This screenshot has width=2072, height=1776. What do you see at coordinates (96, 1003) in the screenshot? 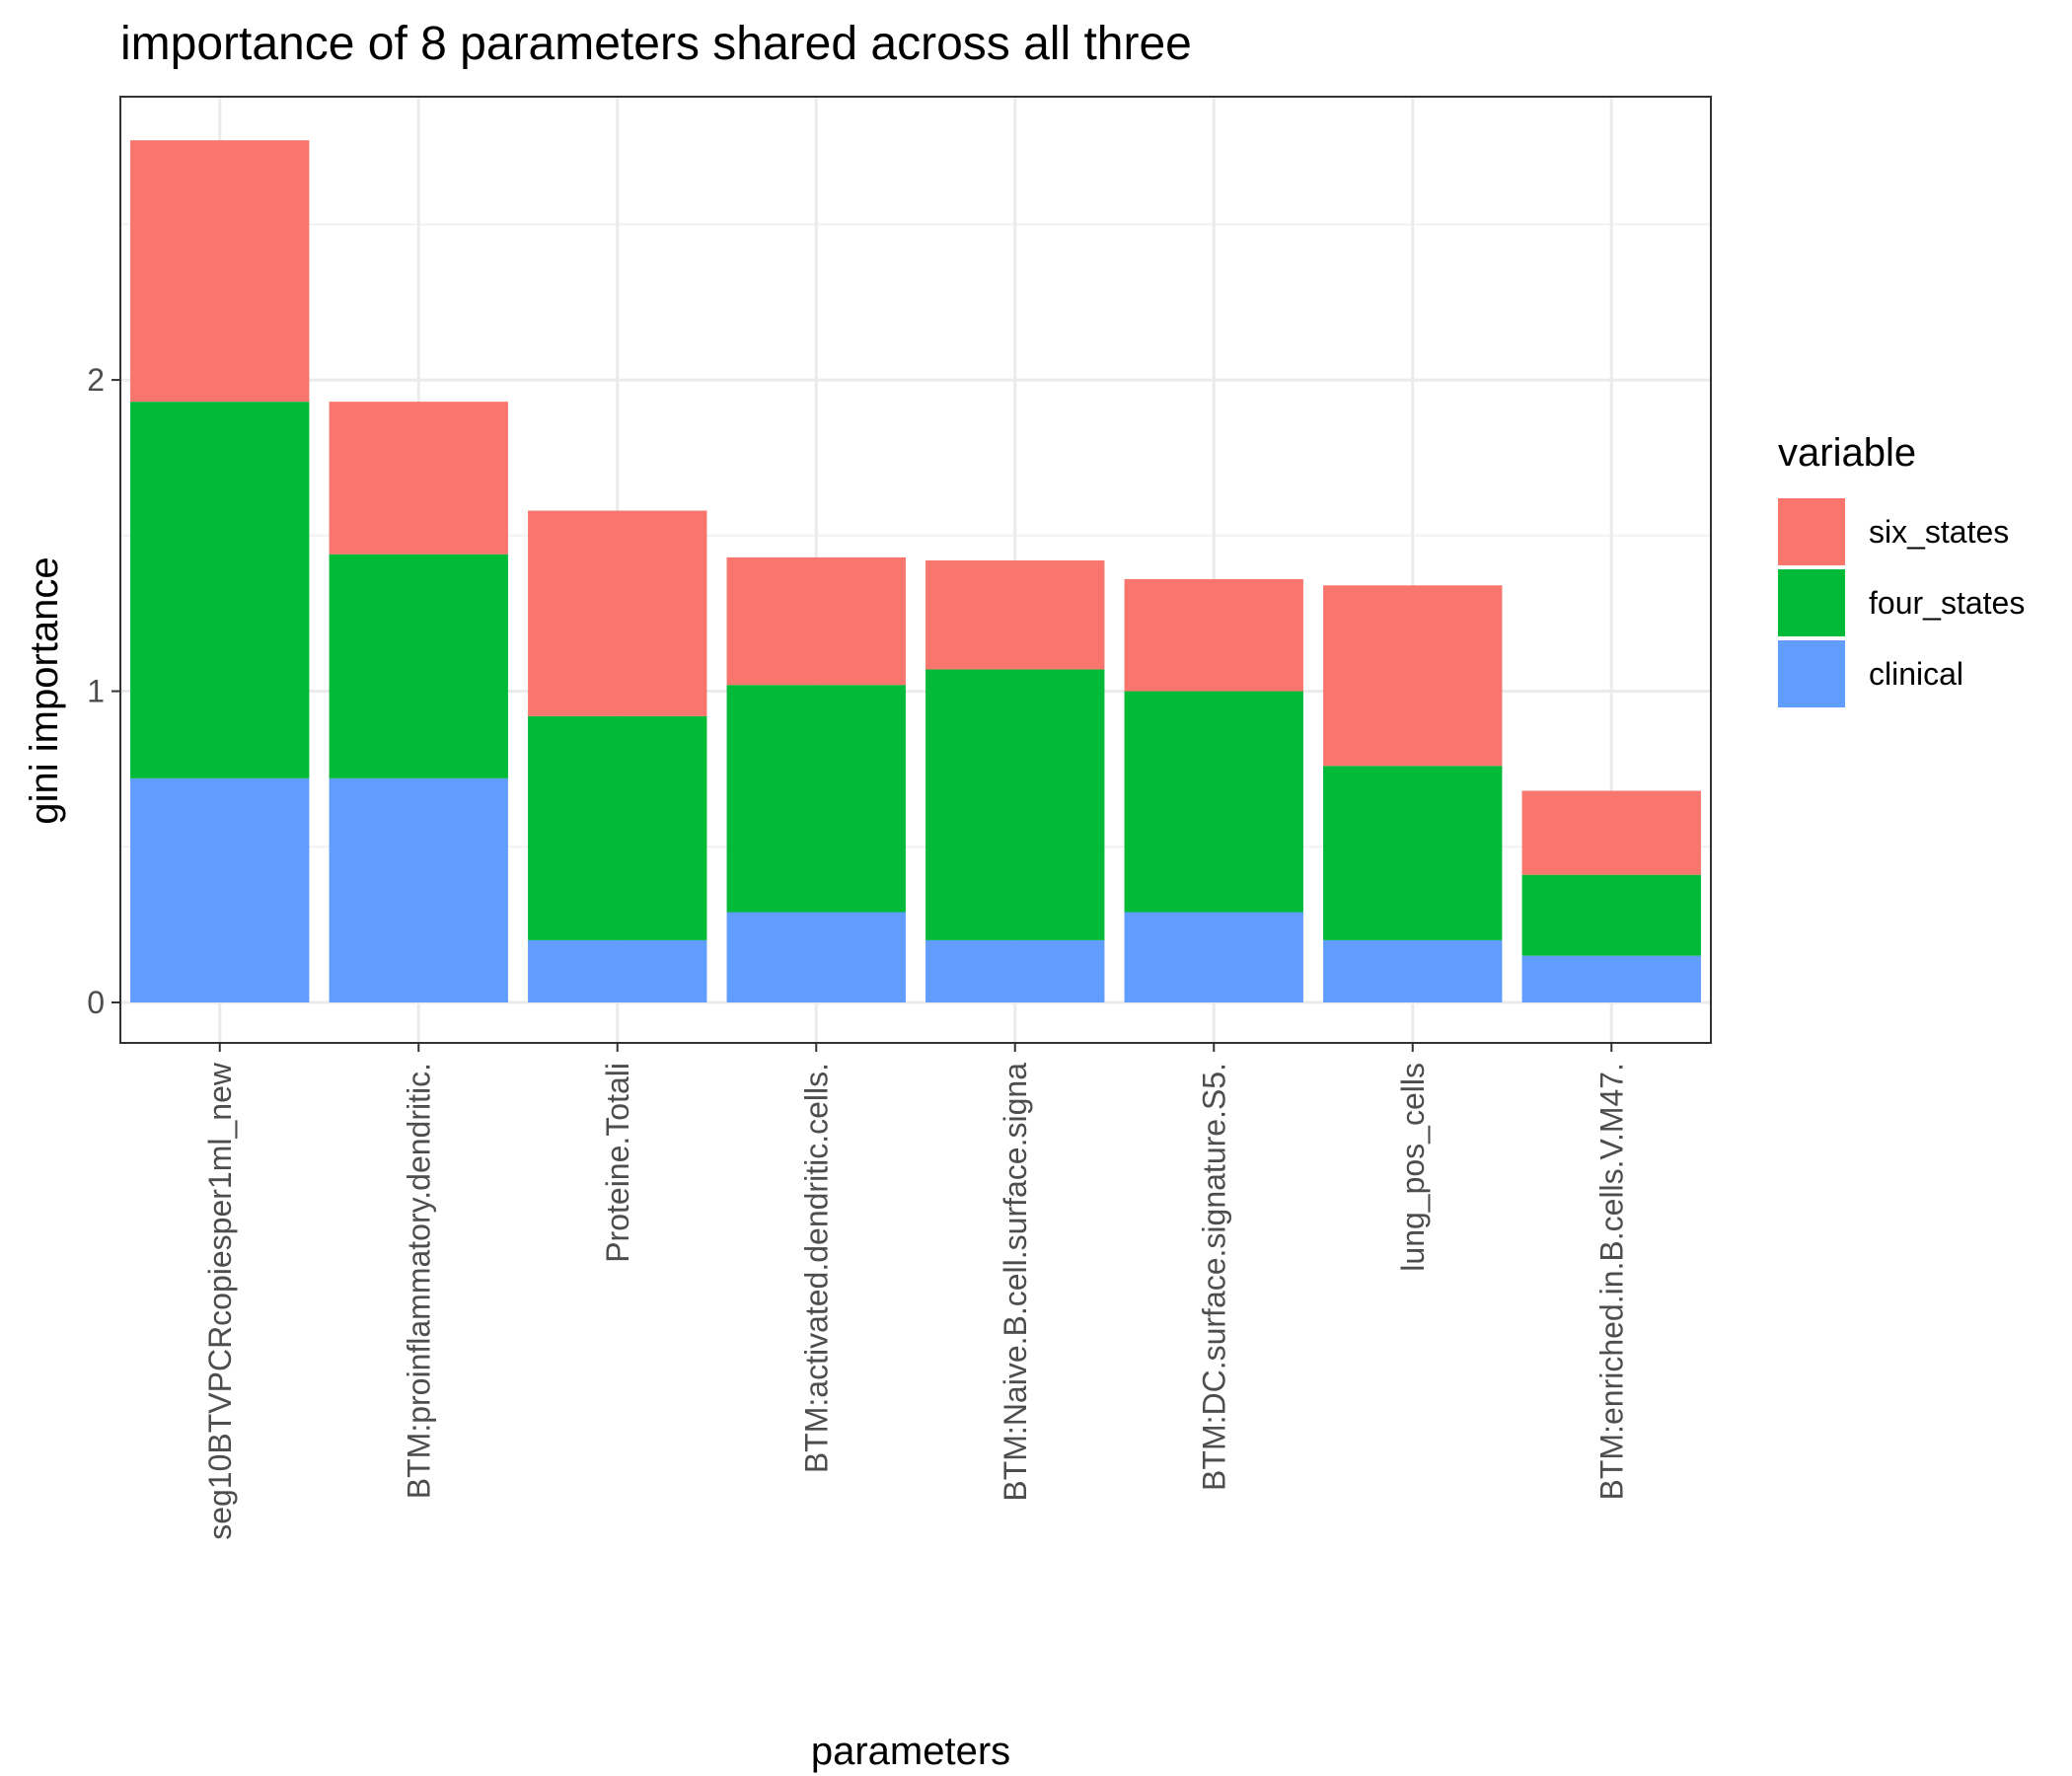
I see `y-tick-label: 0` at bounding box center [96, 1003].